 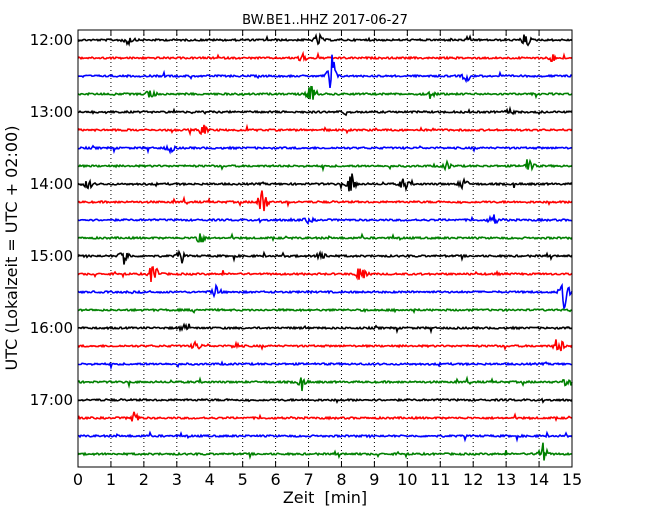 What do you see at coordinates (276, 479) in the screenshot?
I see `x-tick-label: 6` at bounding box center [276, 479].